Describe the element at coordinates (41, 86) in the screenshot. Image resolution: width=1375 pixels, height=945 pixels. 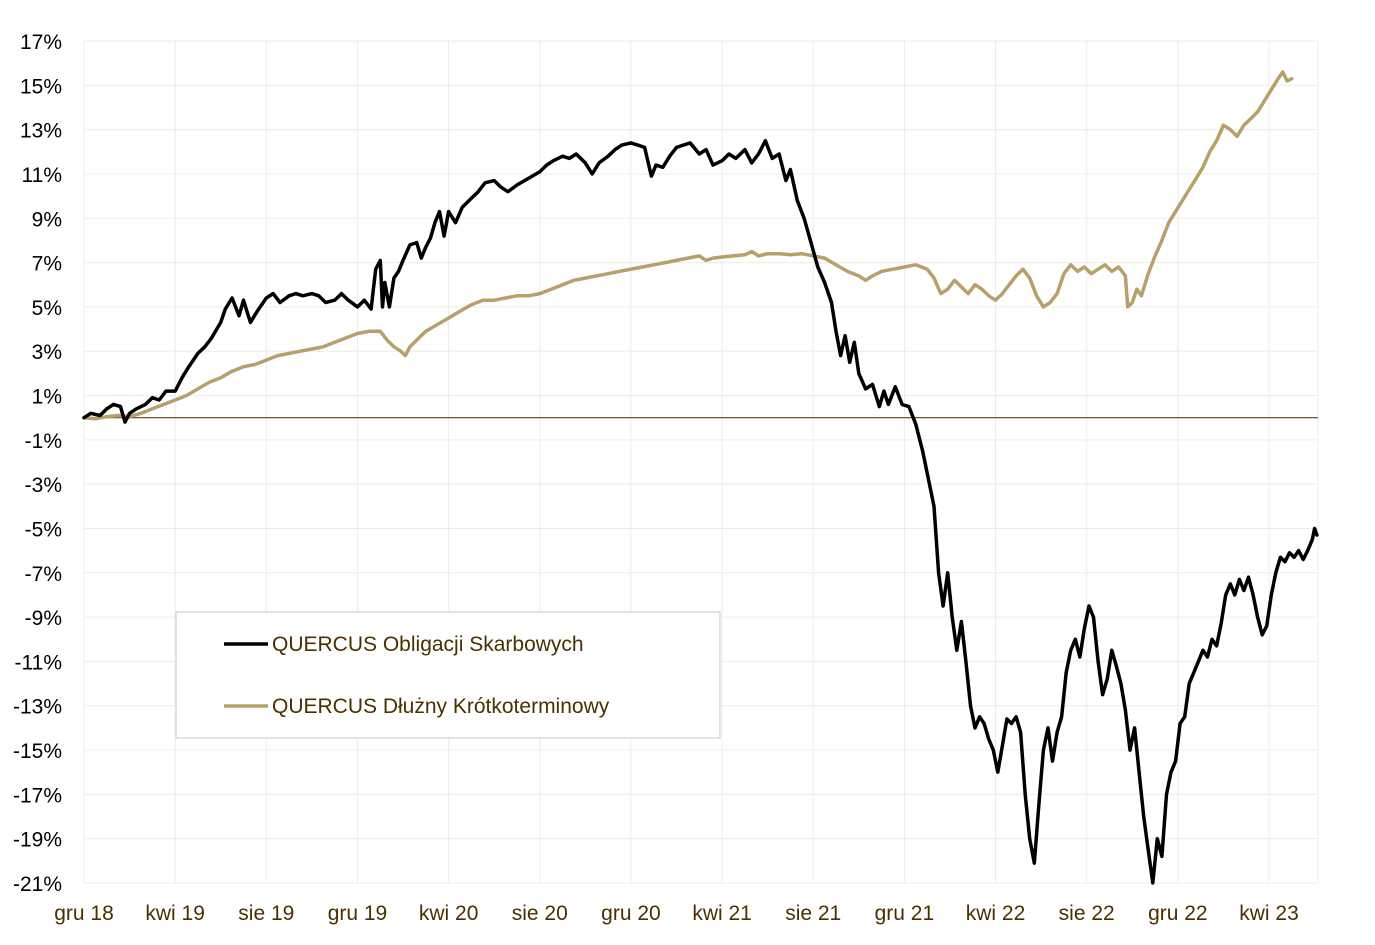
I see `y-tick-label: 15%` at that location.